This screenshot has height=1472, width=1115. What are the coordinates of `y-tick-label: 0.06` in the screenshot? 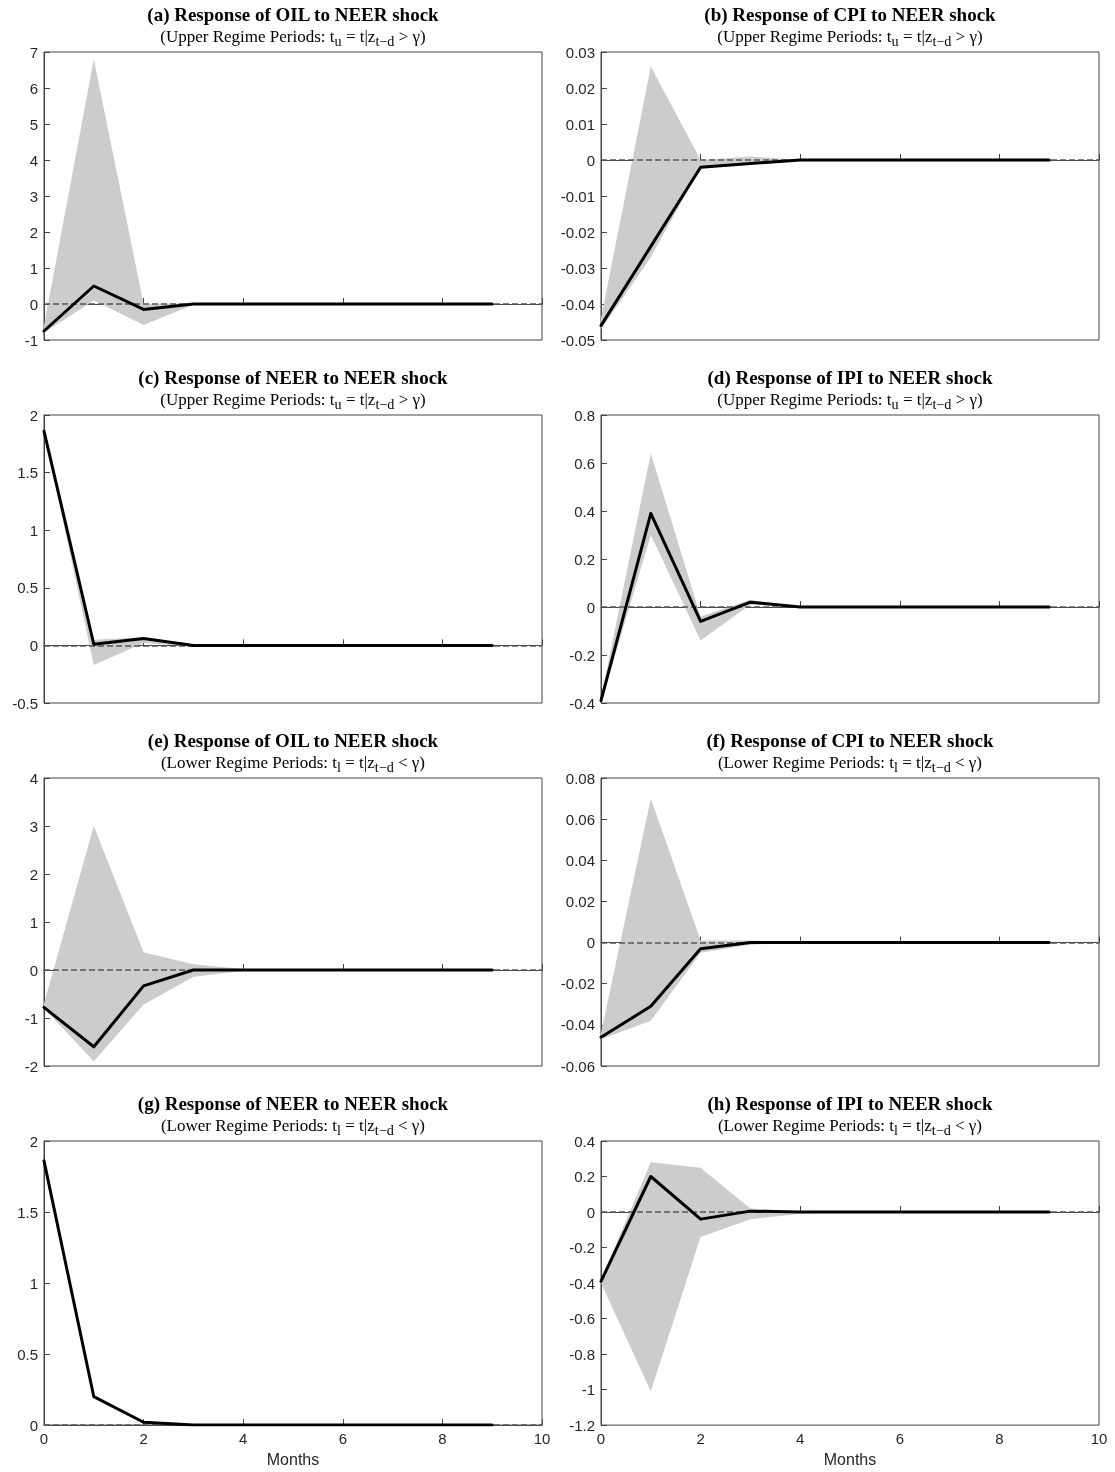 It's located at (580, 819).